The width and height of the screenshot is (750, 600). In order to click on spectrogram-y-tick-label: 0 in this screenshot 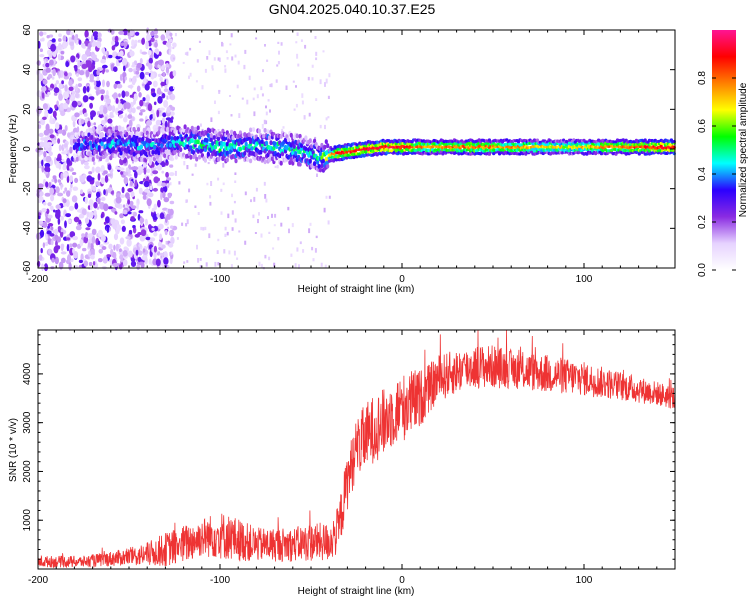, I will do `click(27, 149)`.